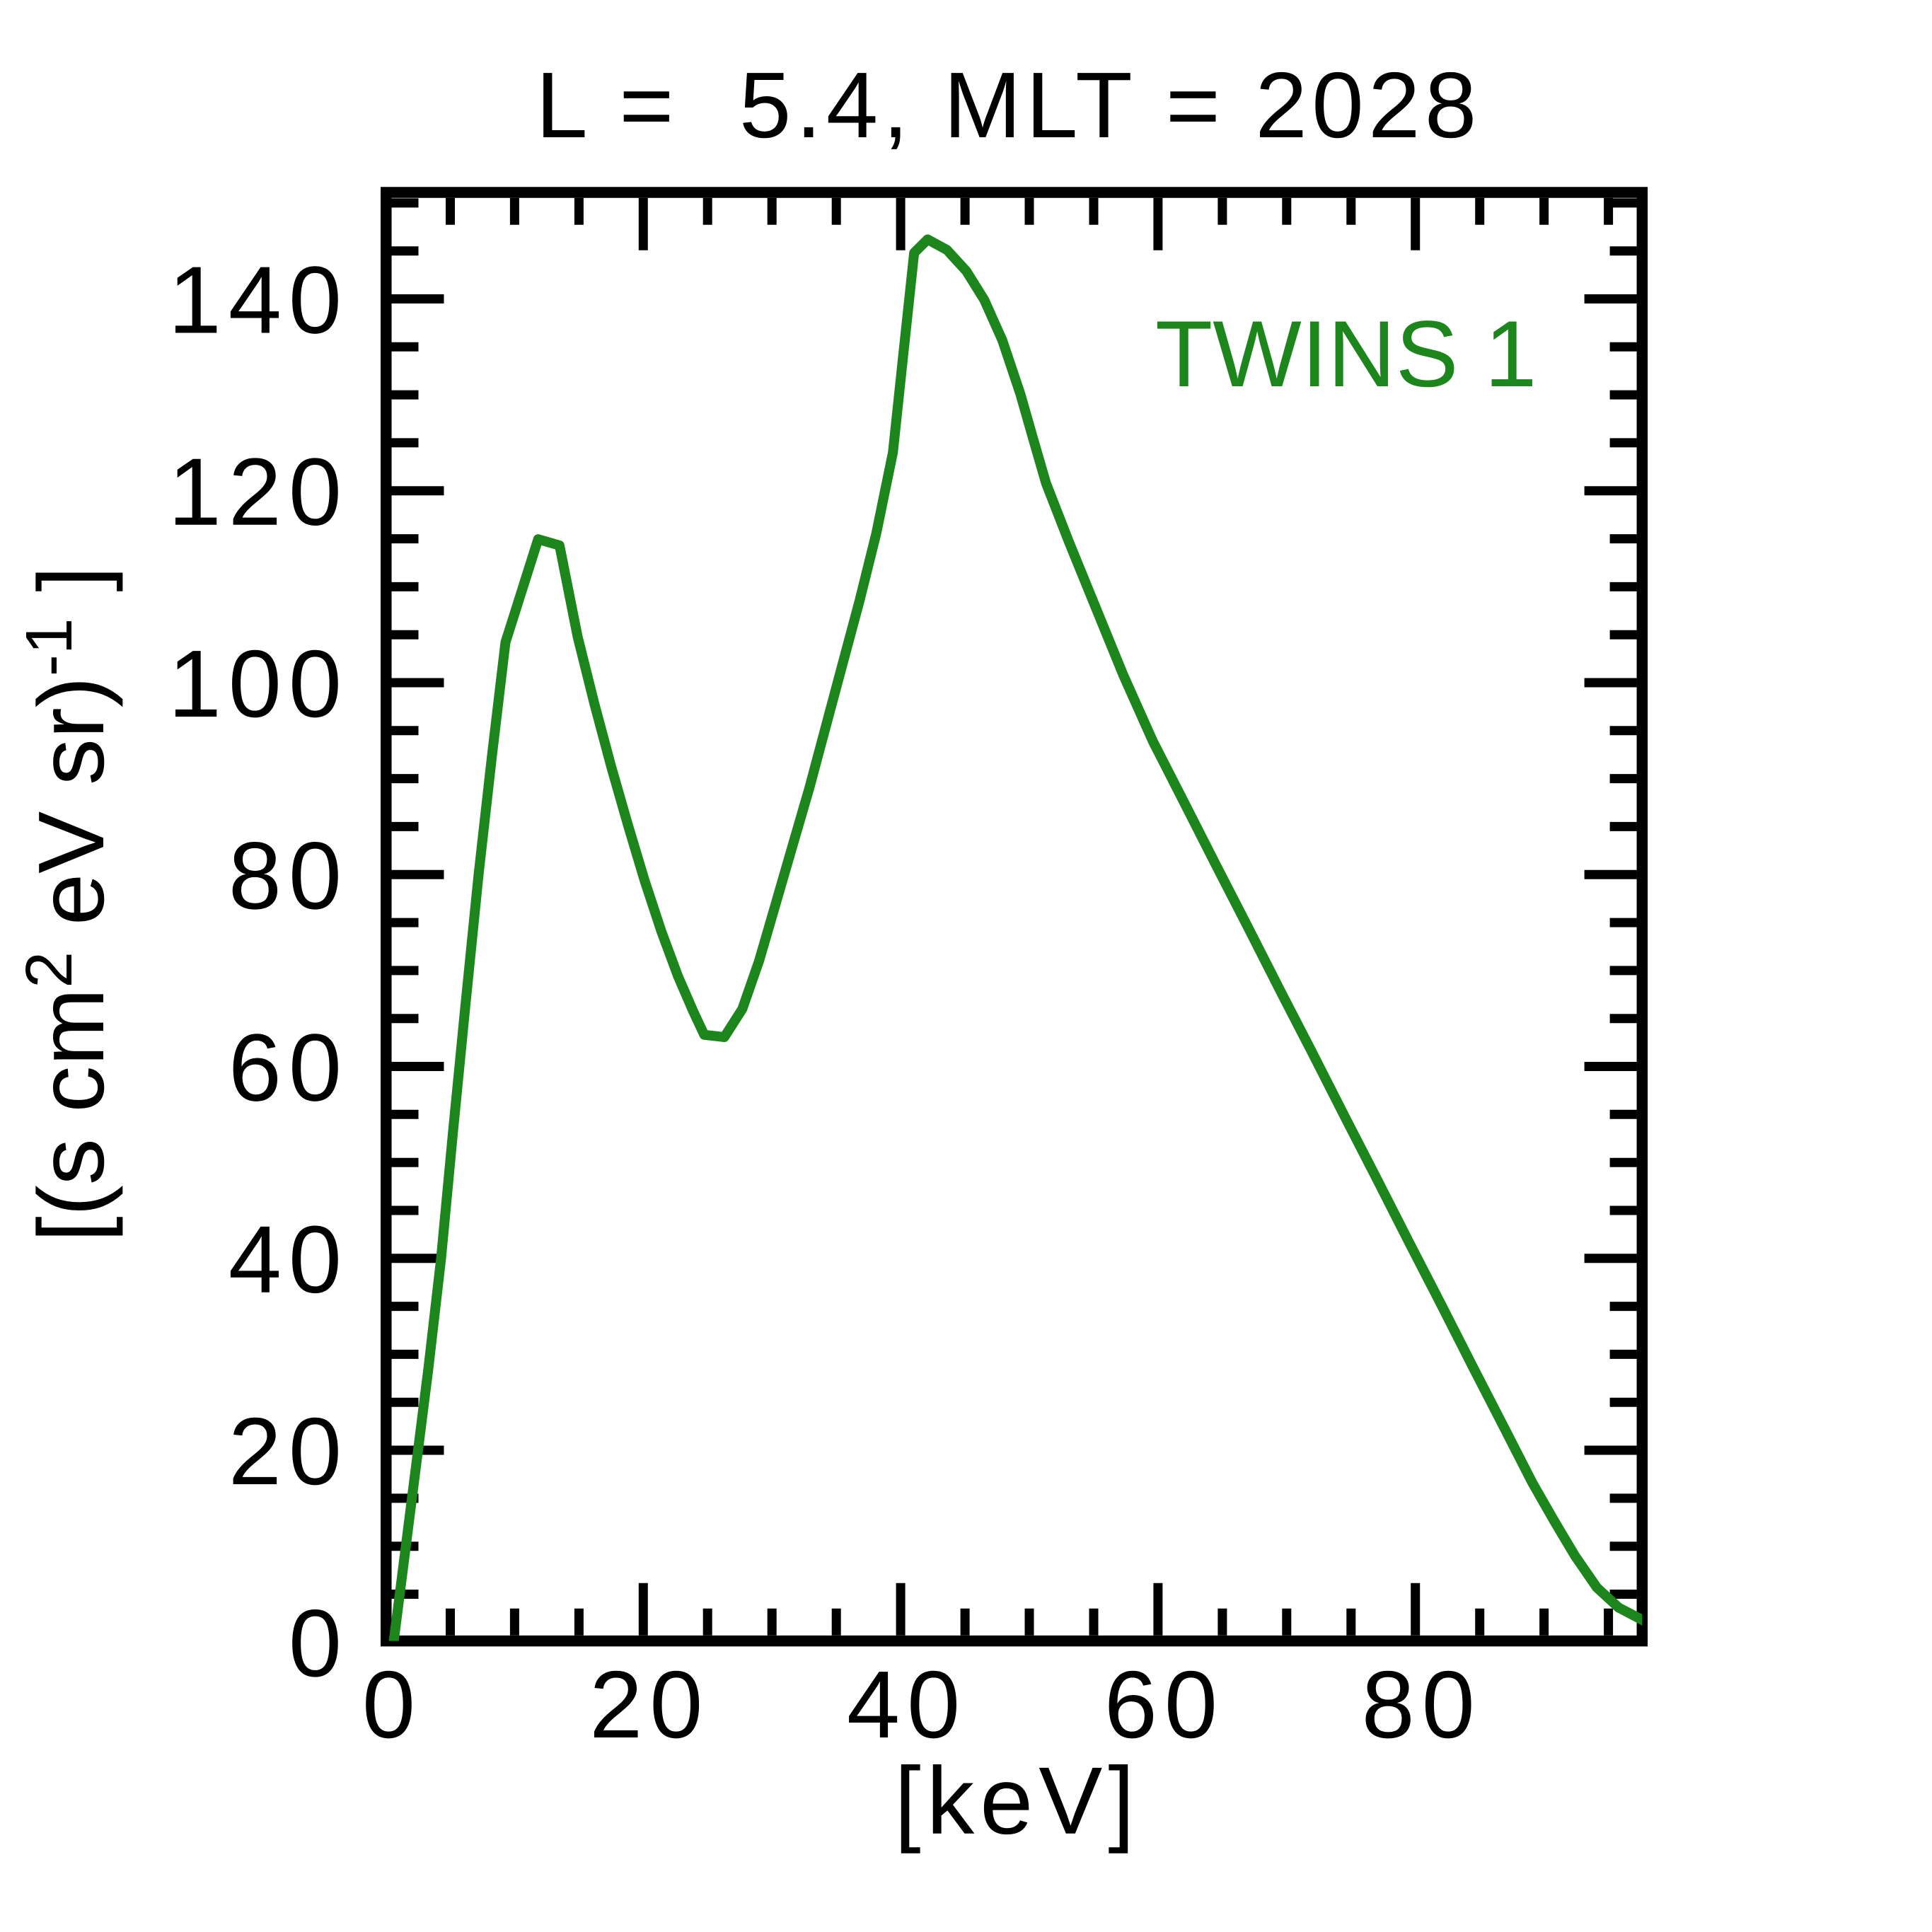 The width and height of the screenshot is (1932, 1932). I want to click on svg-text: 120, so click(258, 492).